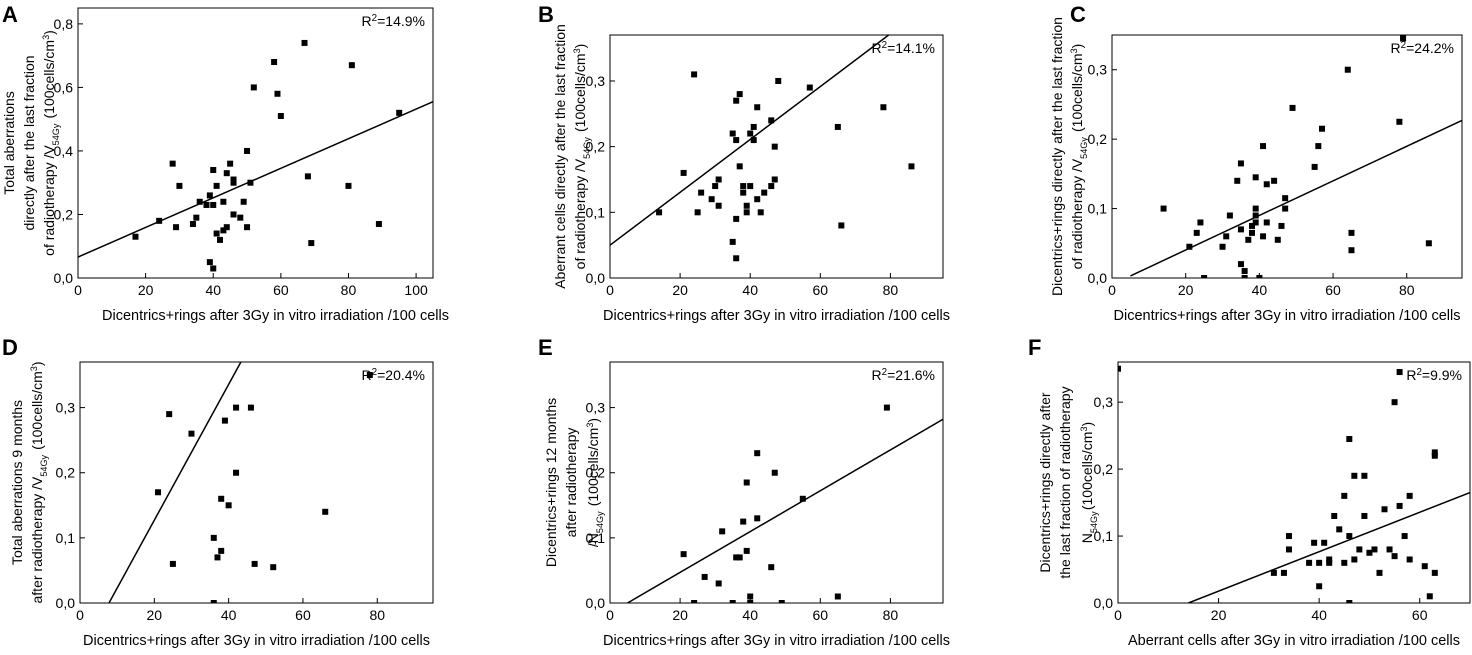 This screenshot has width=1472, height=655. Describe the element at coordinates (680, 615) in the screenshot. I see `x-tick-label: 20` at that location.